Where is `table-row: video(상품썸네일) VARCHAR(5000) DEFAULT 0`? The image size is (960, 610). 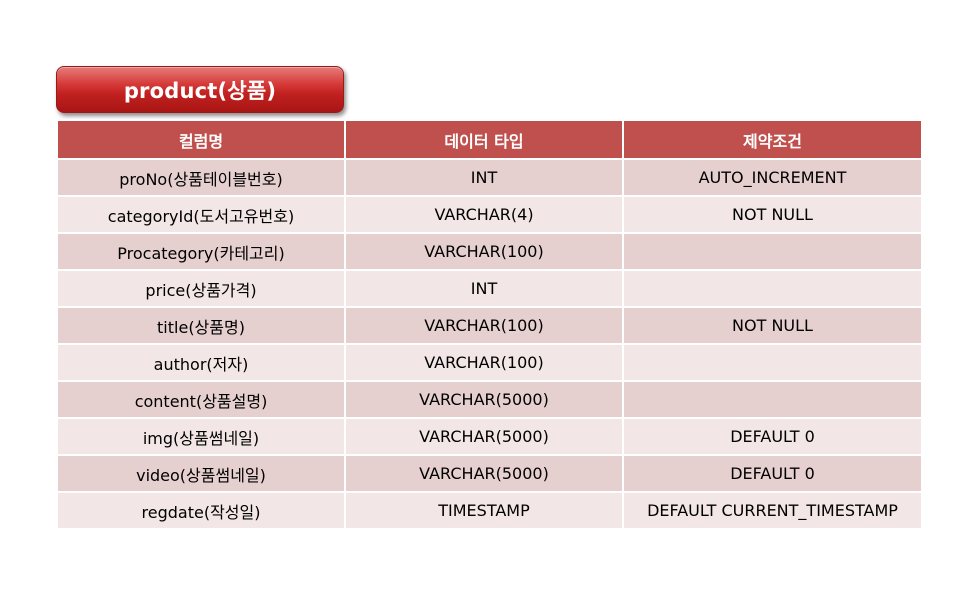 table-row: video(상품썸네일) VARCHAR(5000) DEFAULT 0 is located at coordinates (489, 473).